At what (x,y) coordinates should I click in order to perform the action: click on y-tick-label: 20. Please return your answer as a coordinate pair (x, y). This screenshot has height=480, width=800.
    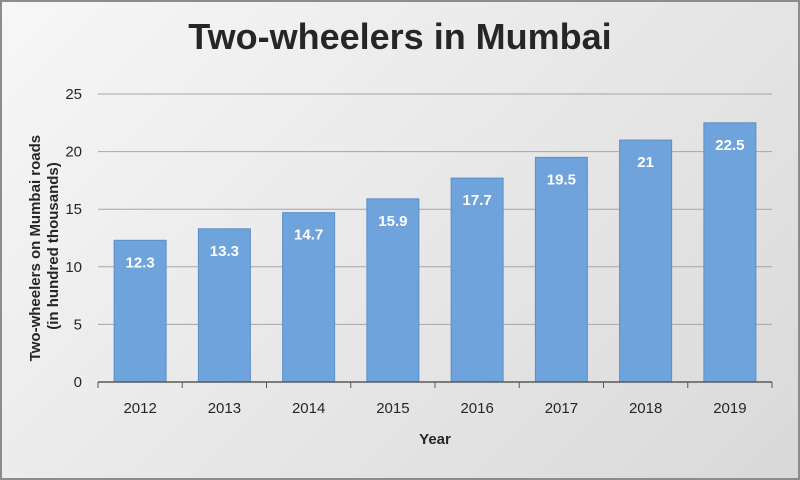
    Looking at the image, I should click on (73, 152).